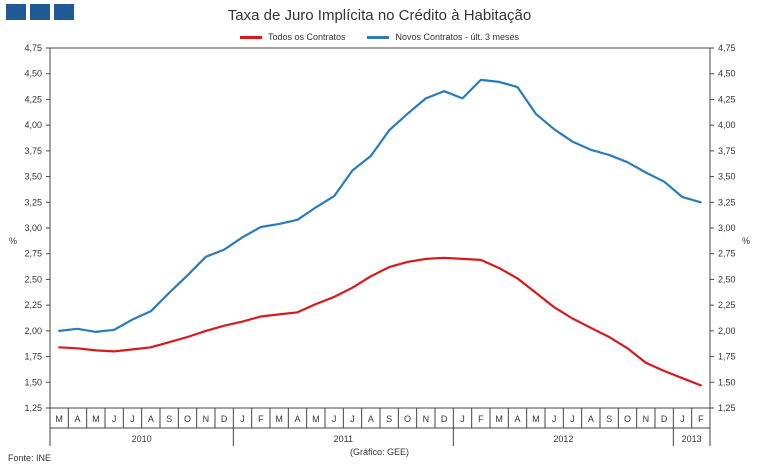  Describe the element at coordinates (727, 125) in the screenshot. I see `y-tick-label-right: 4,00` at that location.